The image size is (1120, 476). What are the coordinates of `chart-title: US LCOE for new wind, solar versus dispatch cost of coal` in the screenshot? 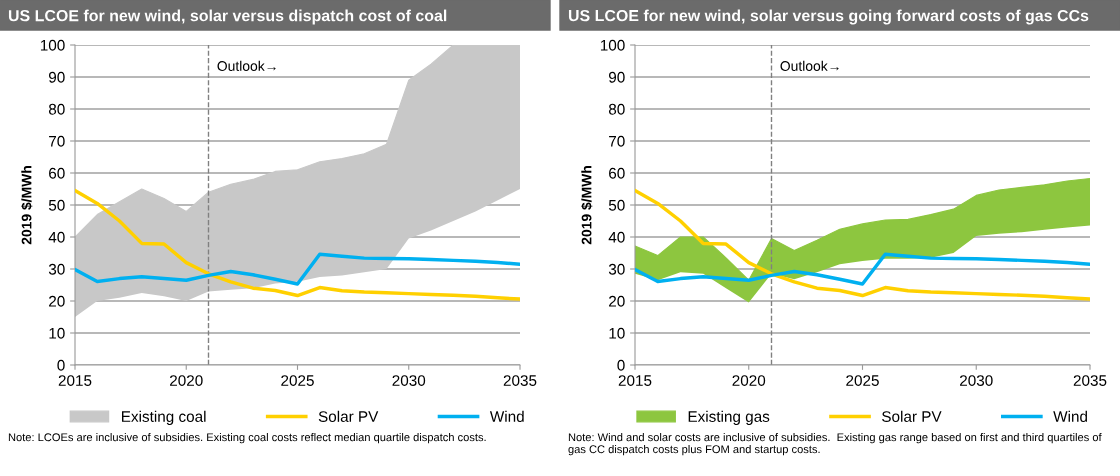 It's located at (227, 17).